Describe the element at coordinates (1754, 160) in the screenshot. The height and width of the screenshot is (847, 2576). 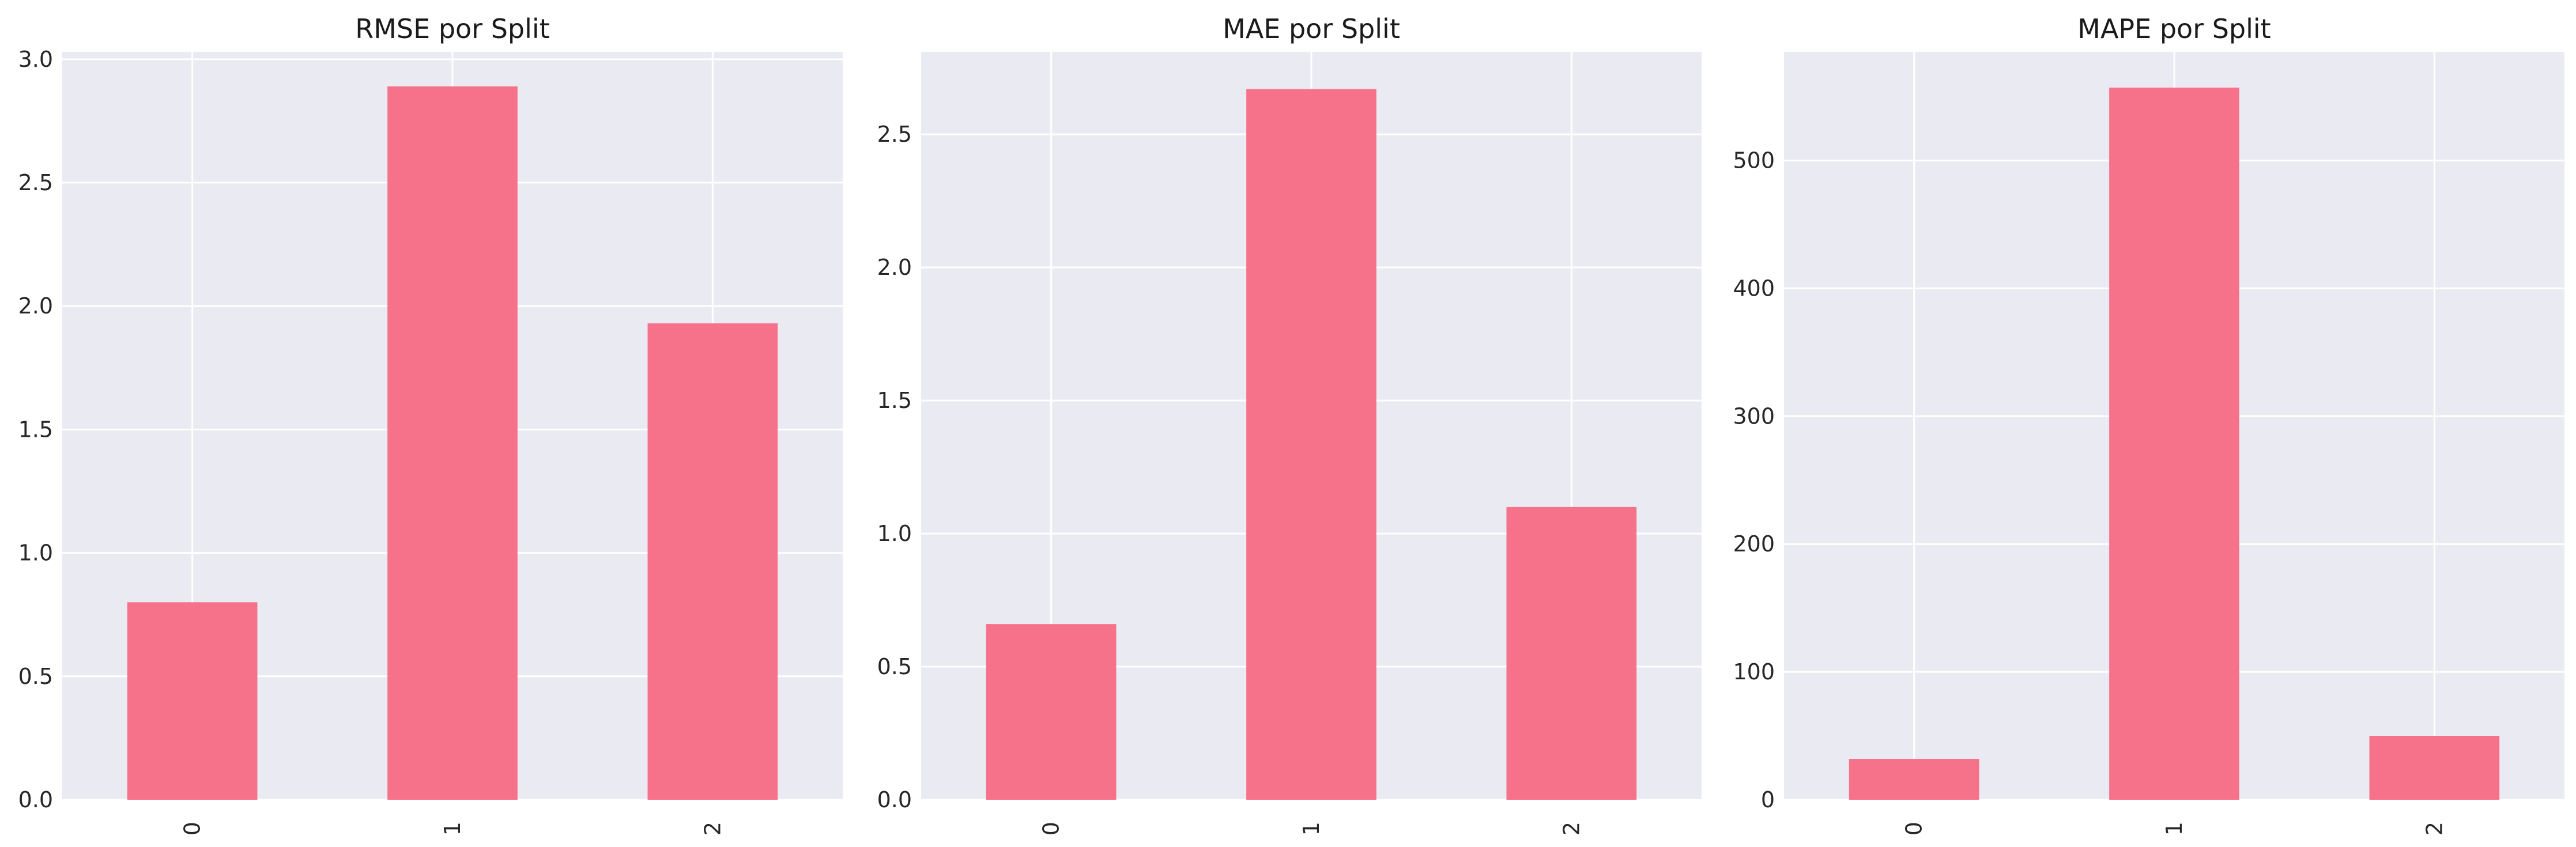
I see `y-tick-label: 500` at that location.